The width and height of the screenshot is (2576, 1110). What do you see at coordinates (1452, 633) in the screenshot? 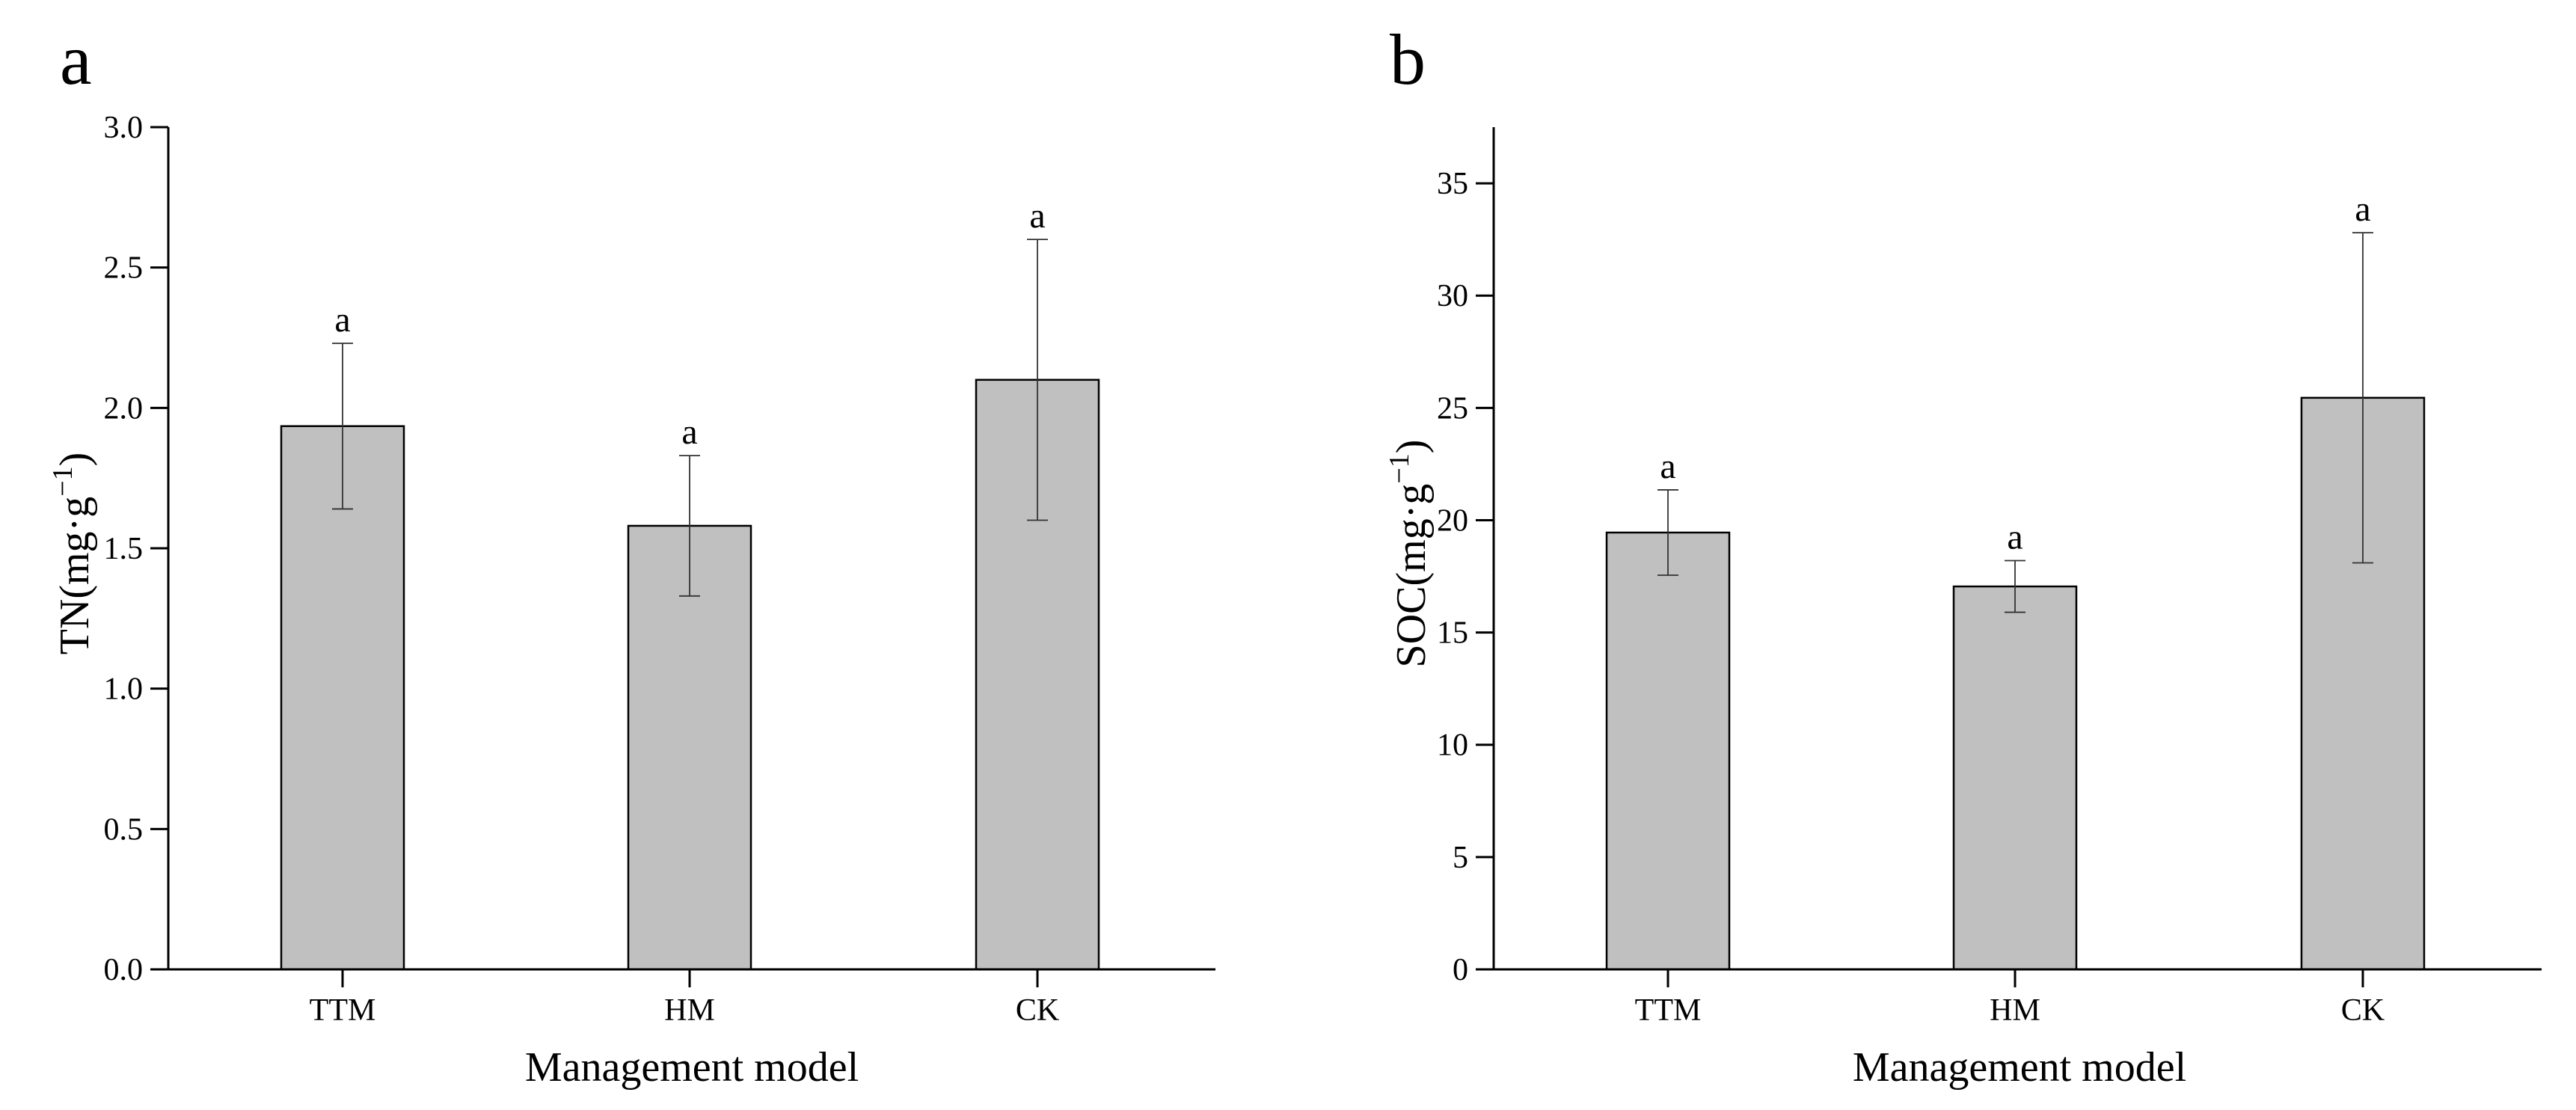
I see `panel-b-y-tick-label: 15` at bounding box center [1452, 633].